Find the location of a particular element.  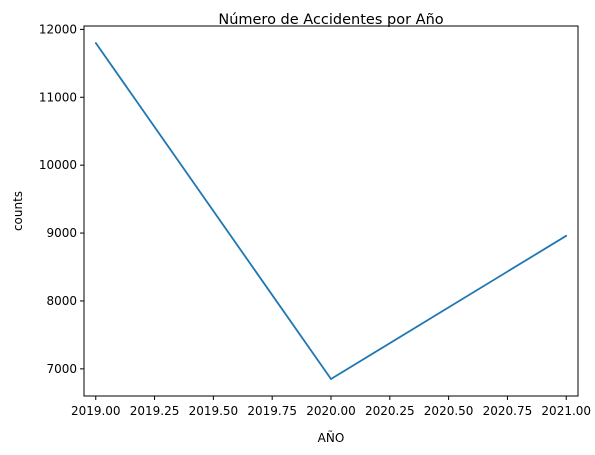

chart-title: Número de Accidentes por Año is located at coordinates (330, 20).